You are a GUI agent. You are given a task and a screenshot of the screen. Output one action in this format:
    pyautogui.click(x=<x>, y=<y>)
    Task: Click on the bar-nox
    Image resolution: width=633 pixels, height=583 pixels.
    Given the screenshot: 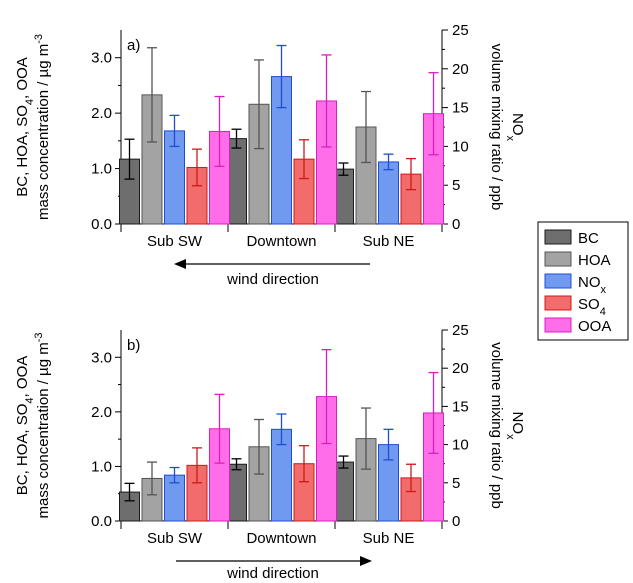 What is the action you would take?
    pyautogui.click(x=388, y=193)
    